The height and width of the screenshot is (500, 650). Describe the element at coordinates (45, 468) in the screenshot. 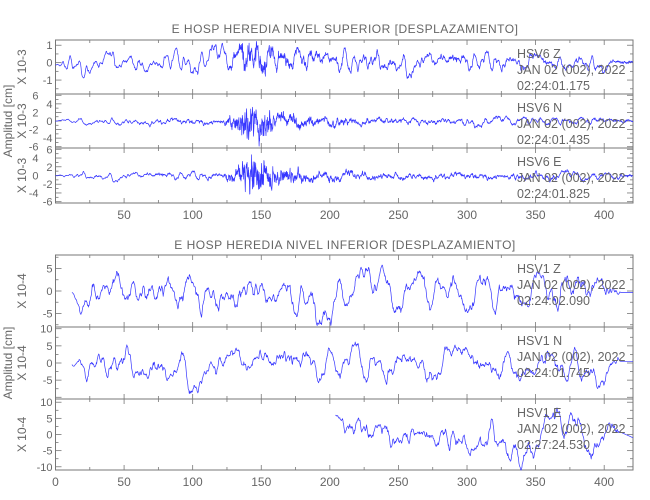

I see `y-tick-label: -10` at that location.